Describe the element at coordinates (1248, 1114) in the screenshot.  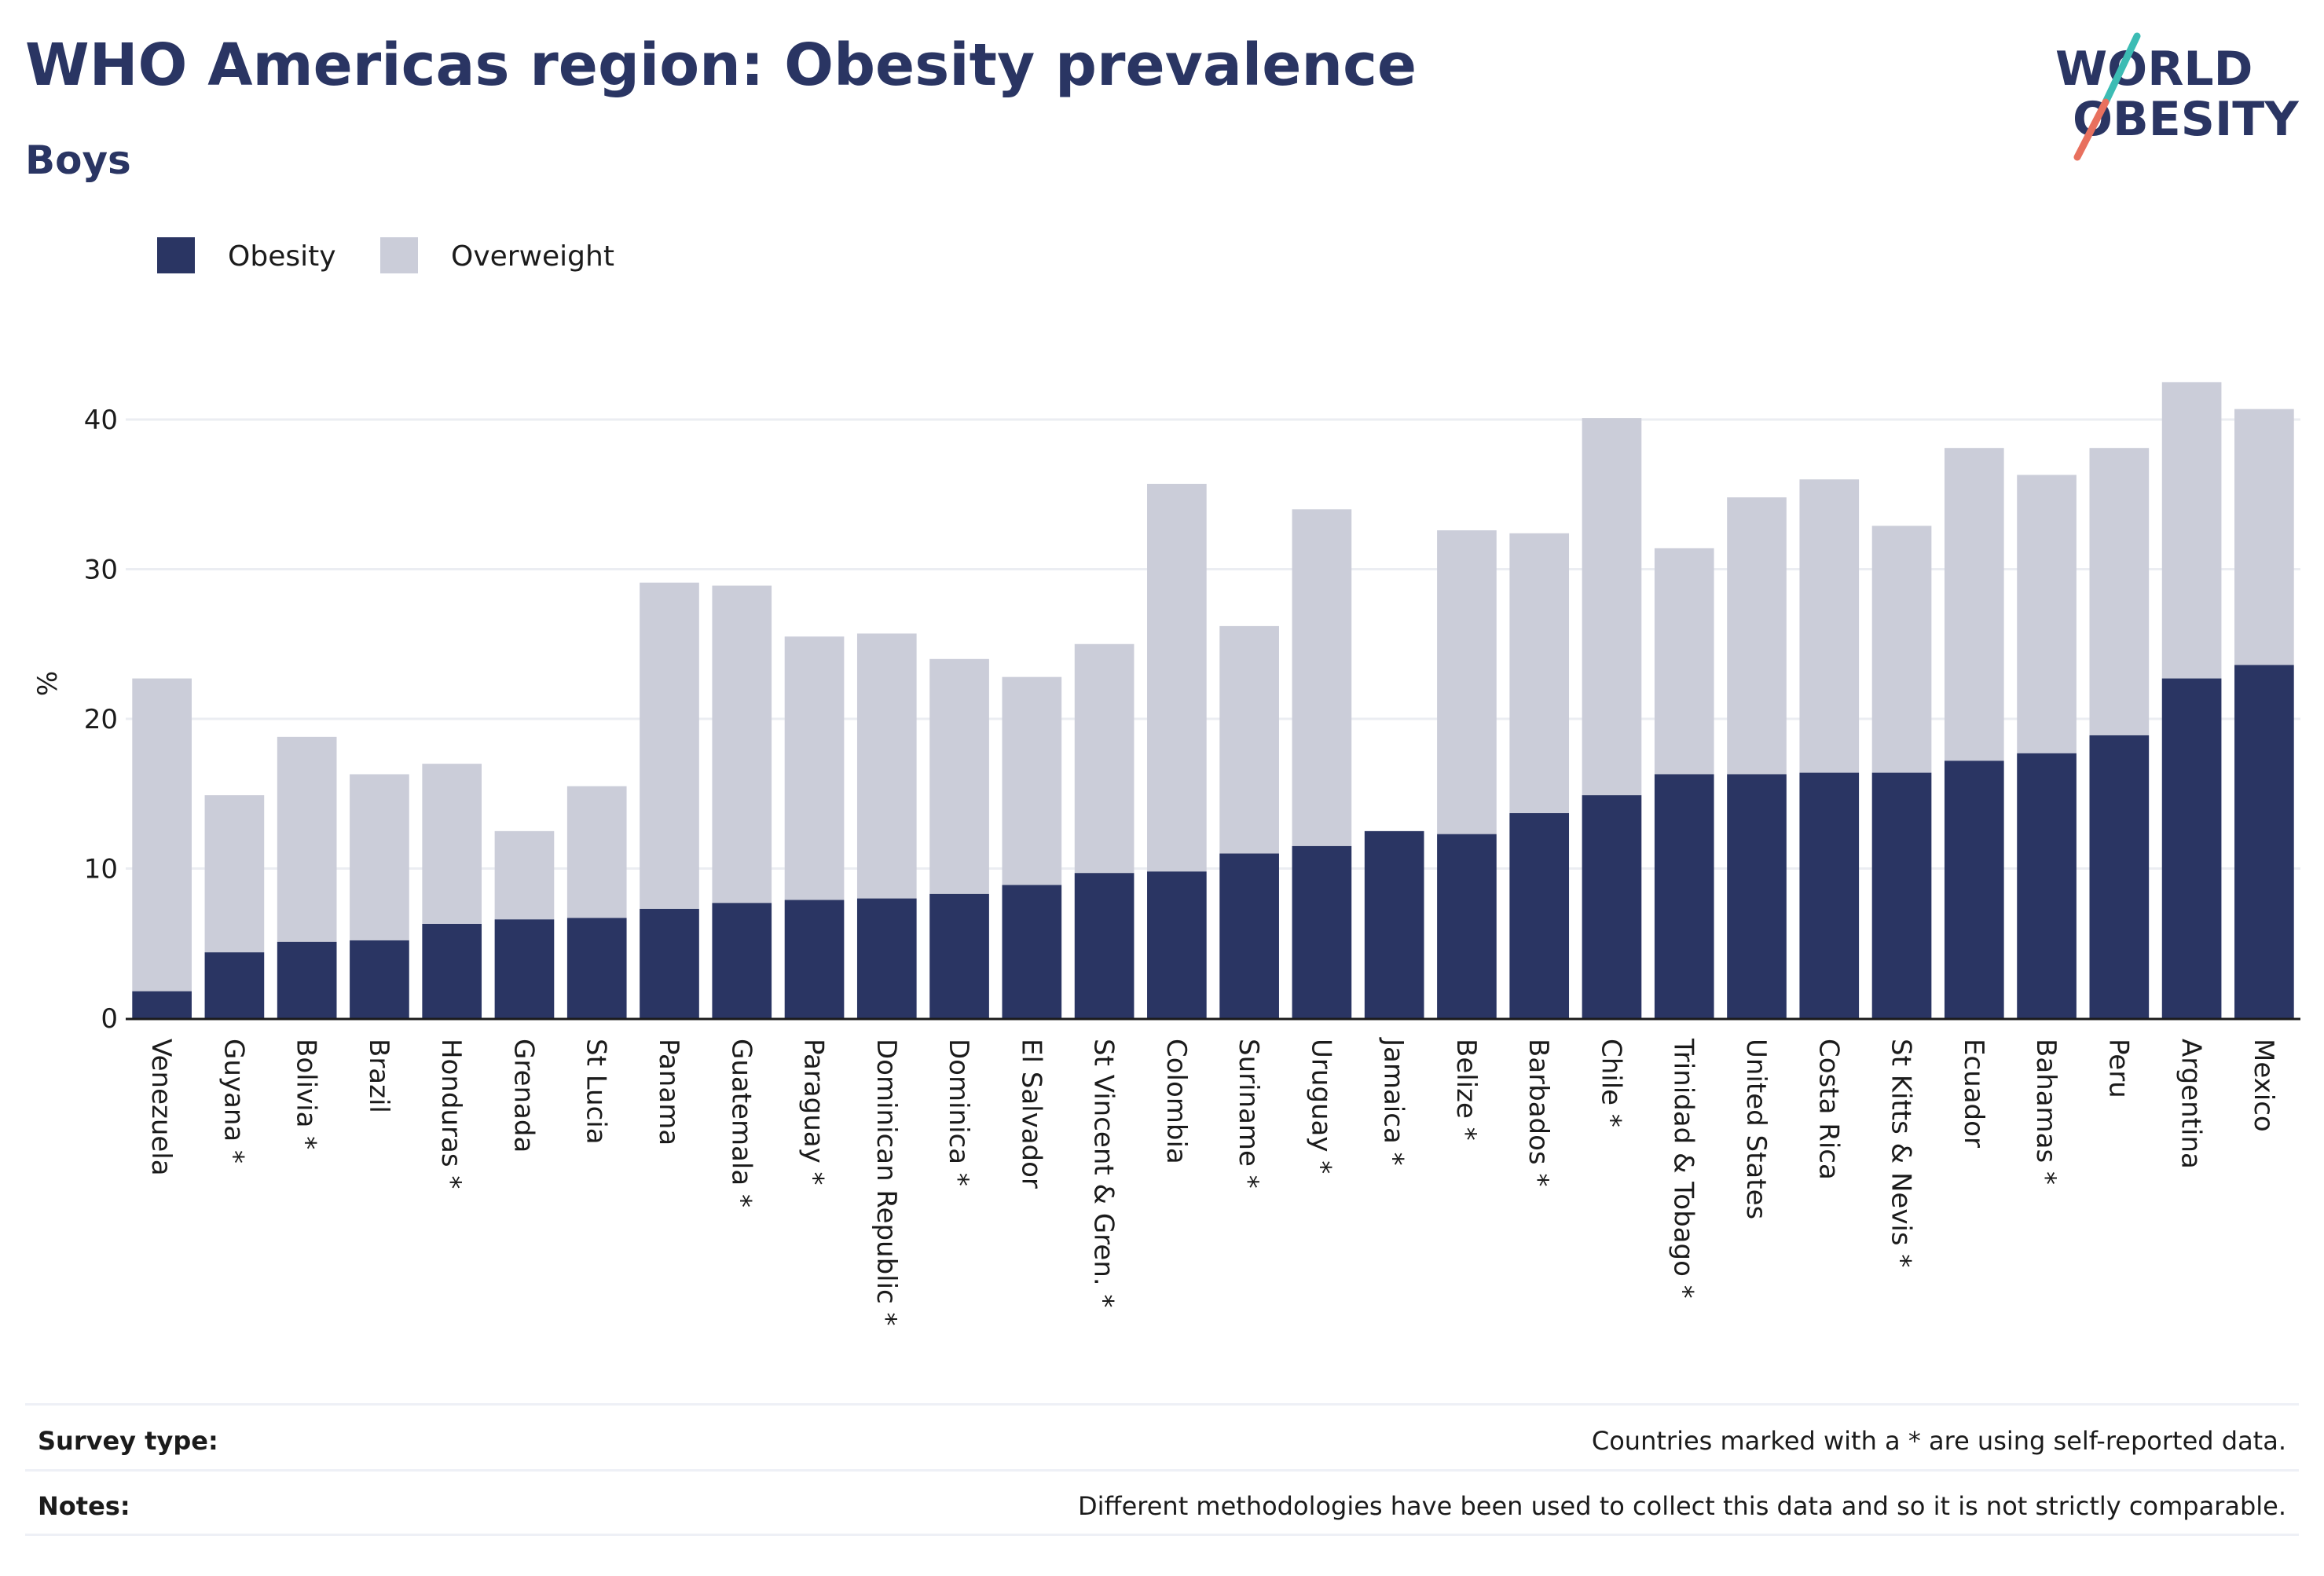
I see `x-tick-label: Suriname *` at that location.